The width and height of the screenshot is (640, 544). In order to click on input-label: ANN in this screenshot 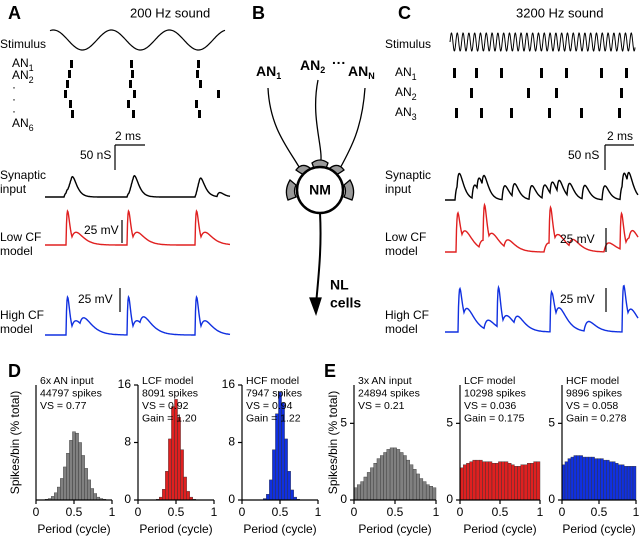, I will do `click(361, 72)`.